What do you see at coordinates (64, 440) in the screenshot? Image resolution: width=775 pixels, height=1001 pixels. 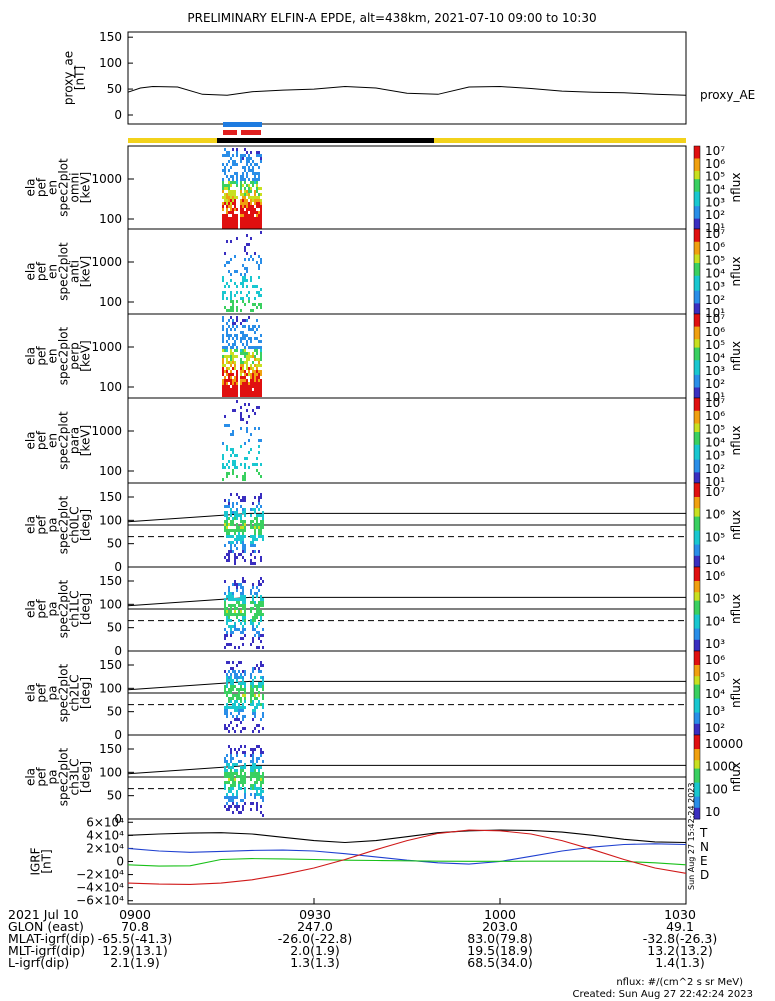 I see `panel-ylabel-line: spec2plot` at bounding box center [64, 440].